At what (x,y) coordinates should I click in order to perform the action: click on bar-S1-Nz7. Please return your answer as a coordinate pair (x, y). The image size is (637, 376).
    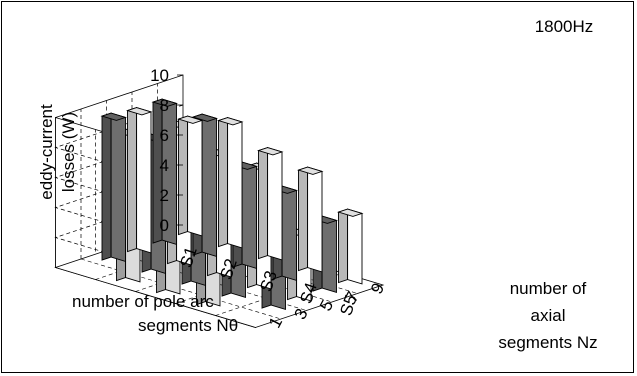
    Looking at the image, I should click on (165, 172).